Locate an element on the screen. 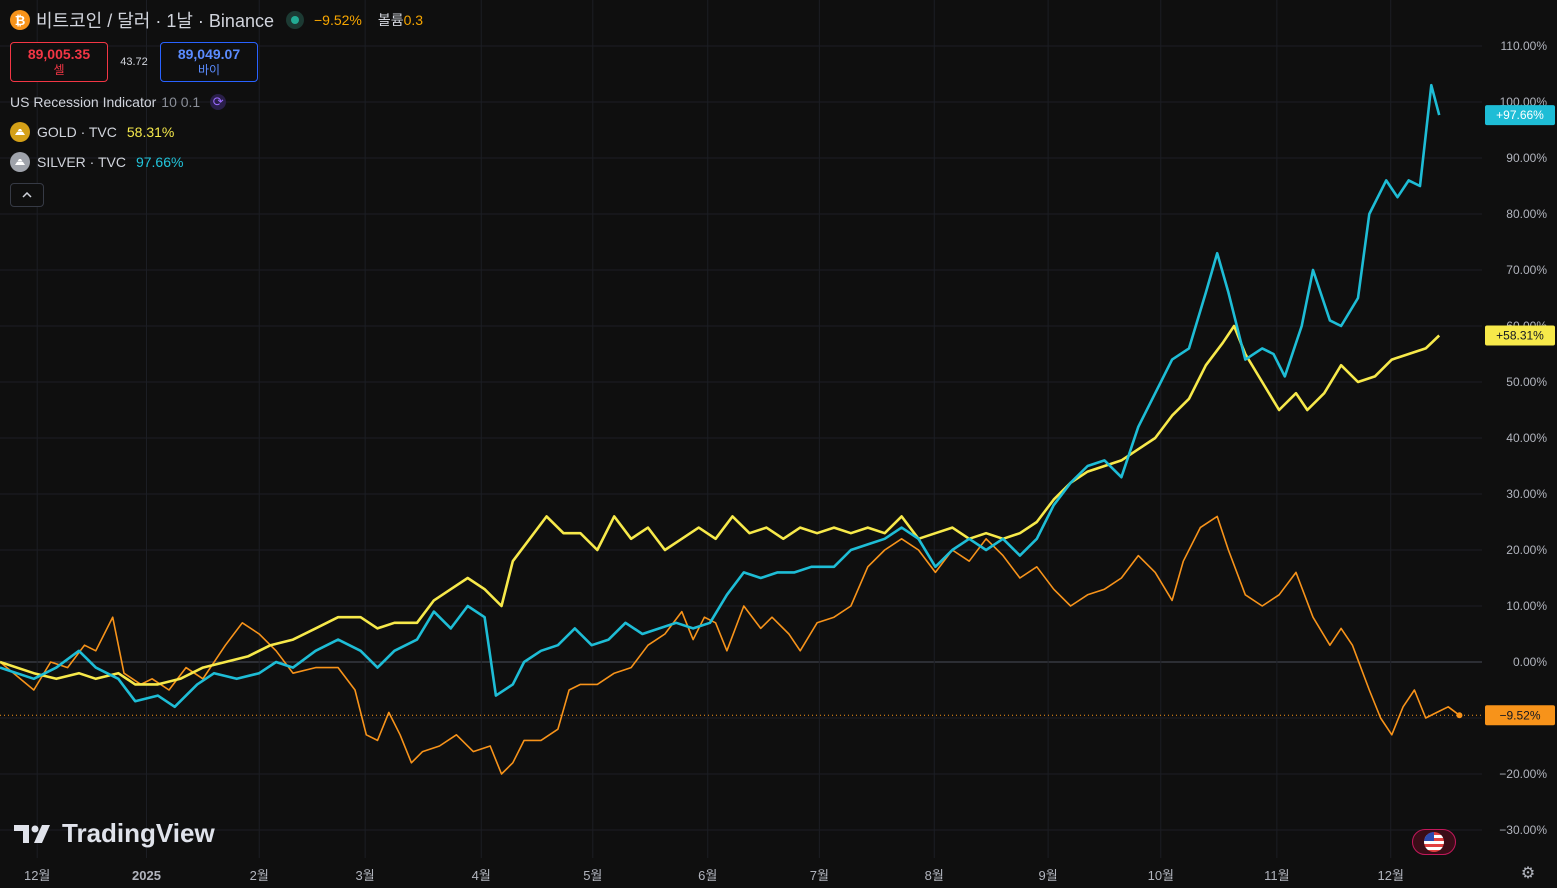 Image resolution: width=1557 pixels, height=888 pixels. symbol-title: 비트코인 / 달러 · 1날 · Binance is located at coordinates (155, 21).